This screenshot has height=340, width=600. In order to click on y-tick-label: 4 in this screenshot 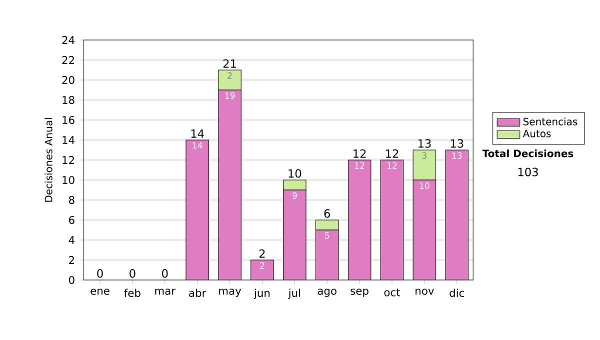, I will do `click(71, 240)`.